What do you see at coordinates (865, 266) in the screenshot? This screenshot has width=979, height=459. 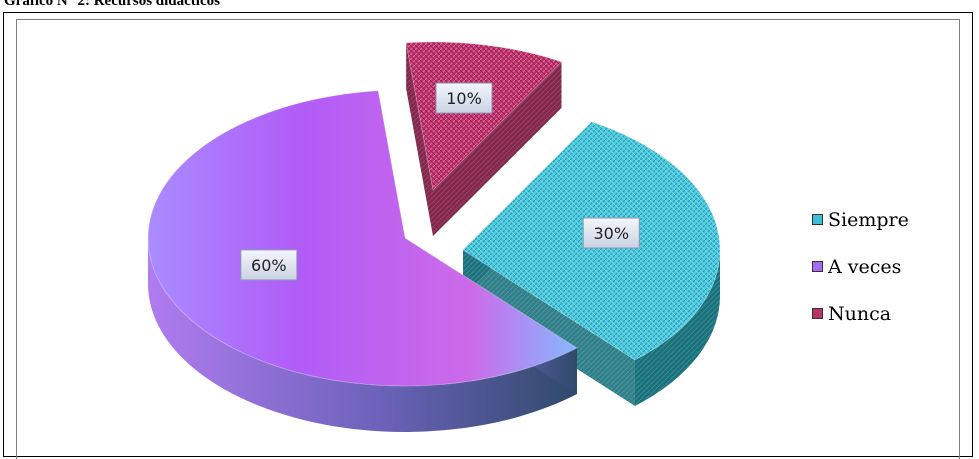 I see `legend-label-a-veces: A veces` at bounding box center [865, 266].